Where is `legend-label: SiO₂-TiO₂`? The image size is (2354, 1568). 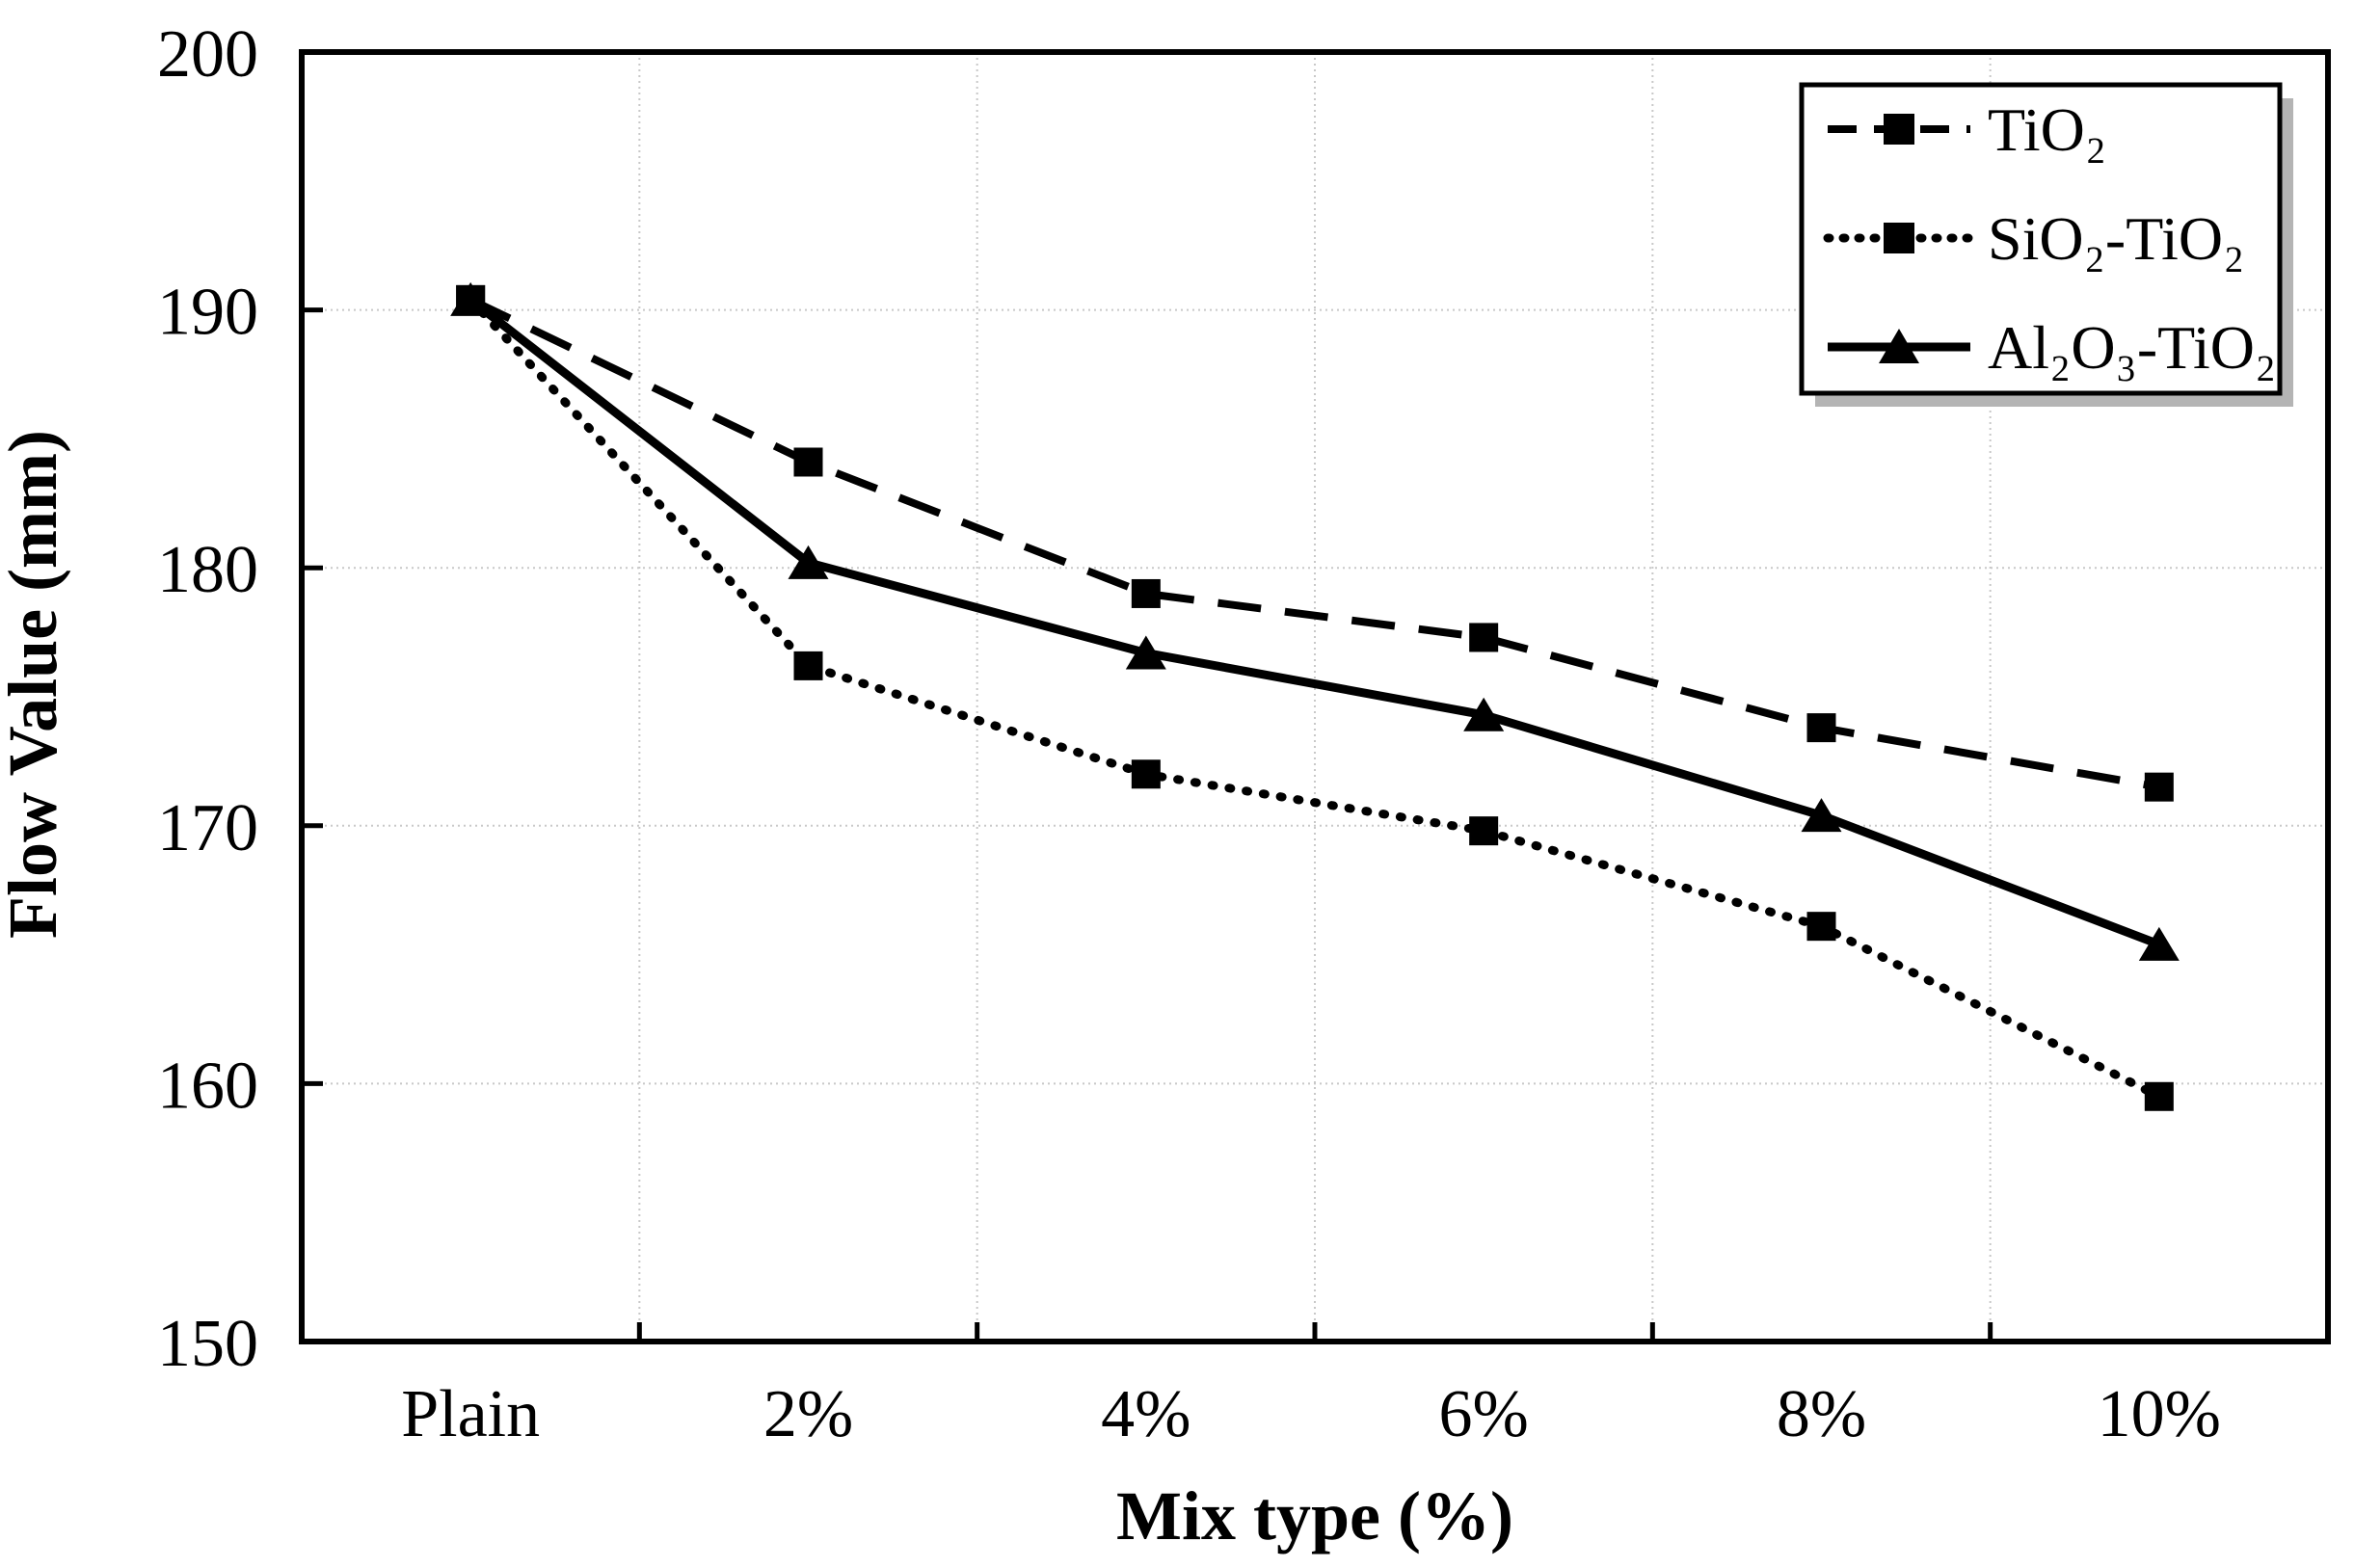 legend-label: SiO₂-TiO₂ is located at coordinates (2116, 239).